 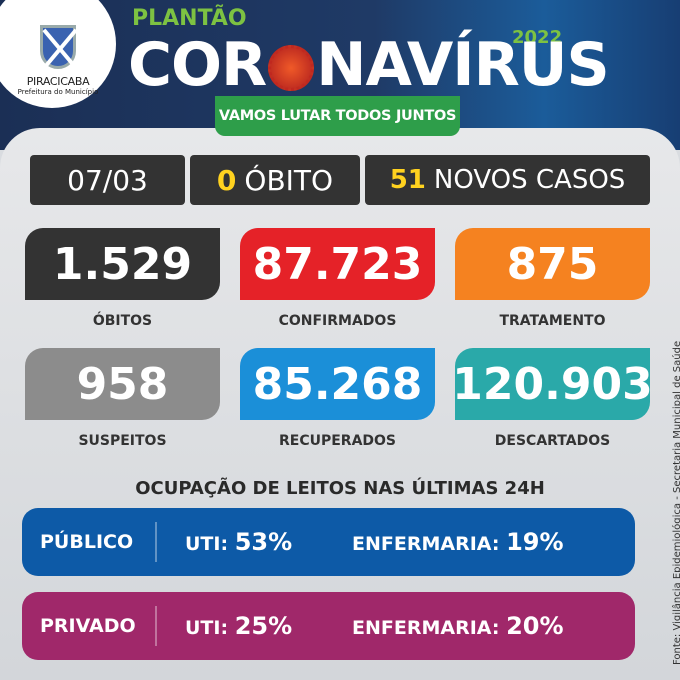 I want to click on coat-of-arms-icon, so click(x=58, y=47).